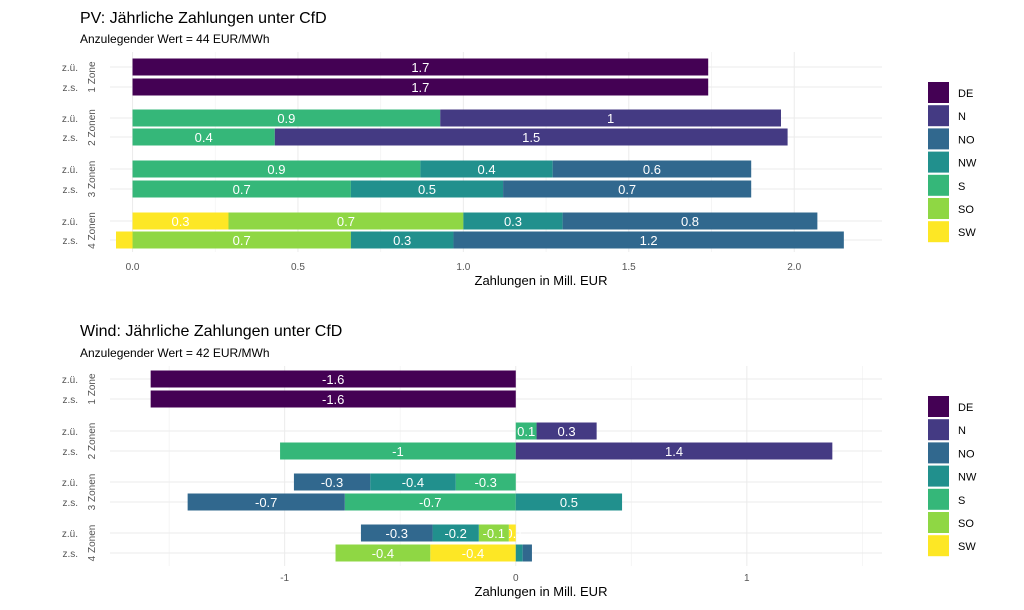  I want to click on chart-title: Wind: Jährliche Zahlungen unter CfD, so click(211, 331).